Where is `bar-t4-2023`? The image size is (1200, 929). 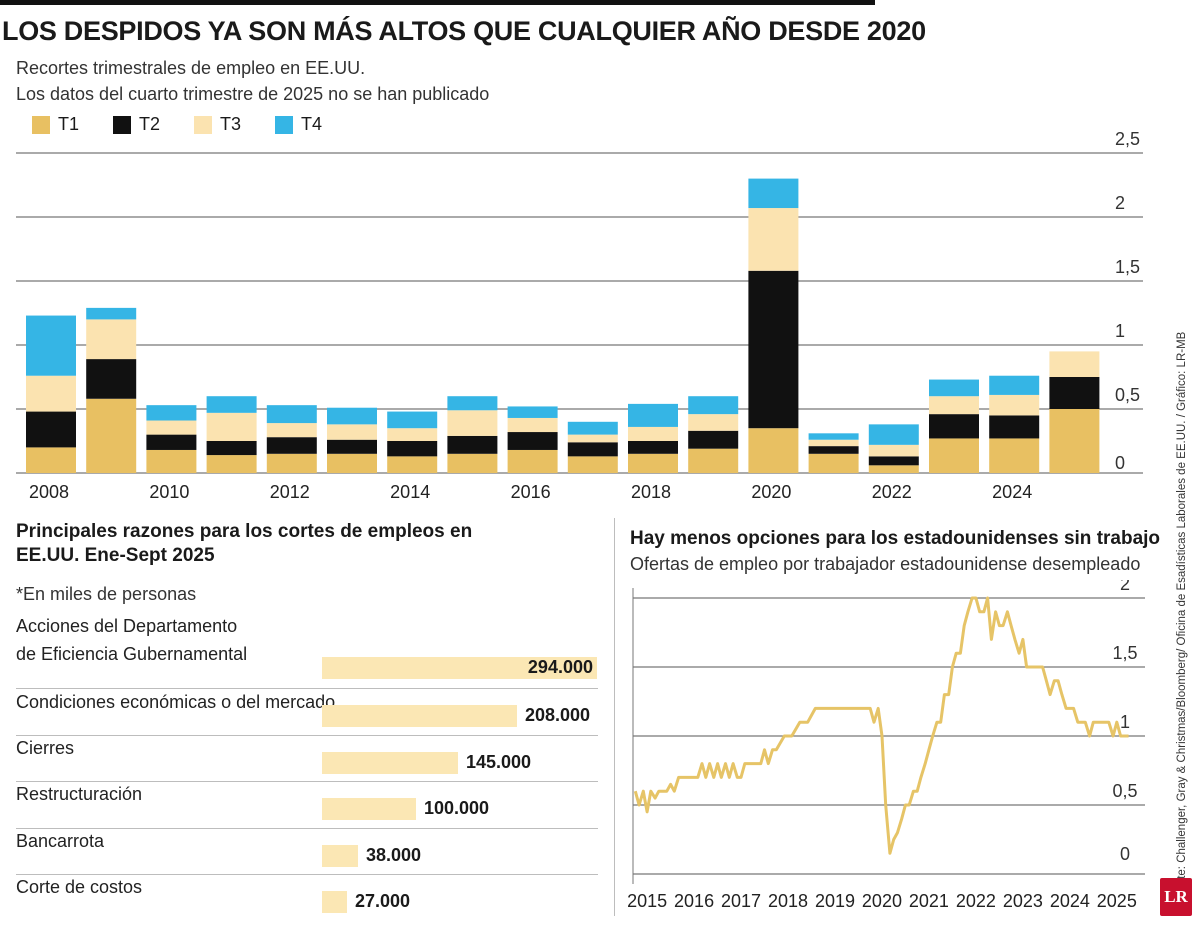
bar-t4-2023 is located at coordinates (954, 388).